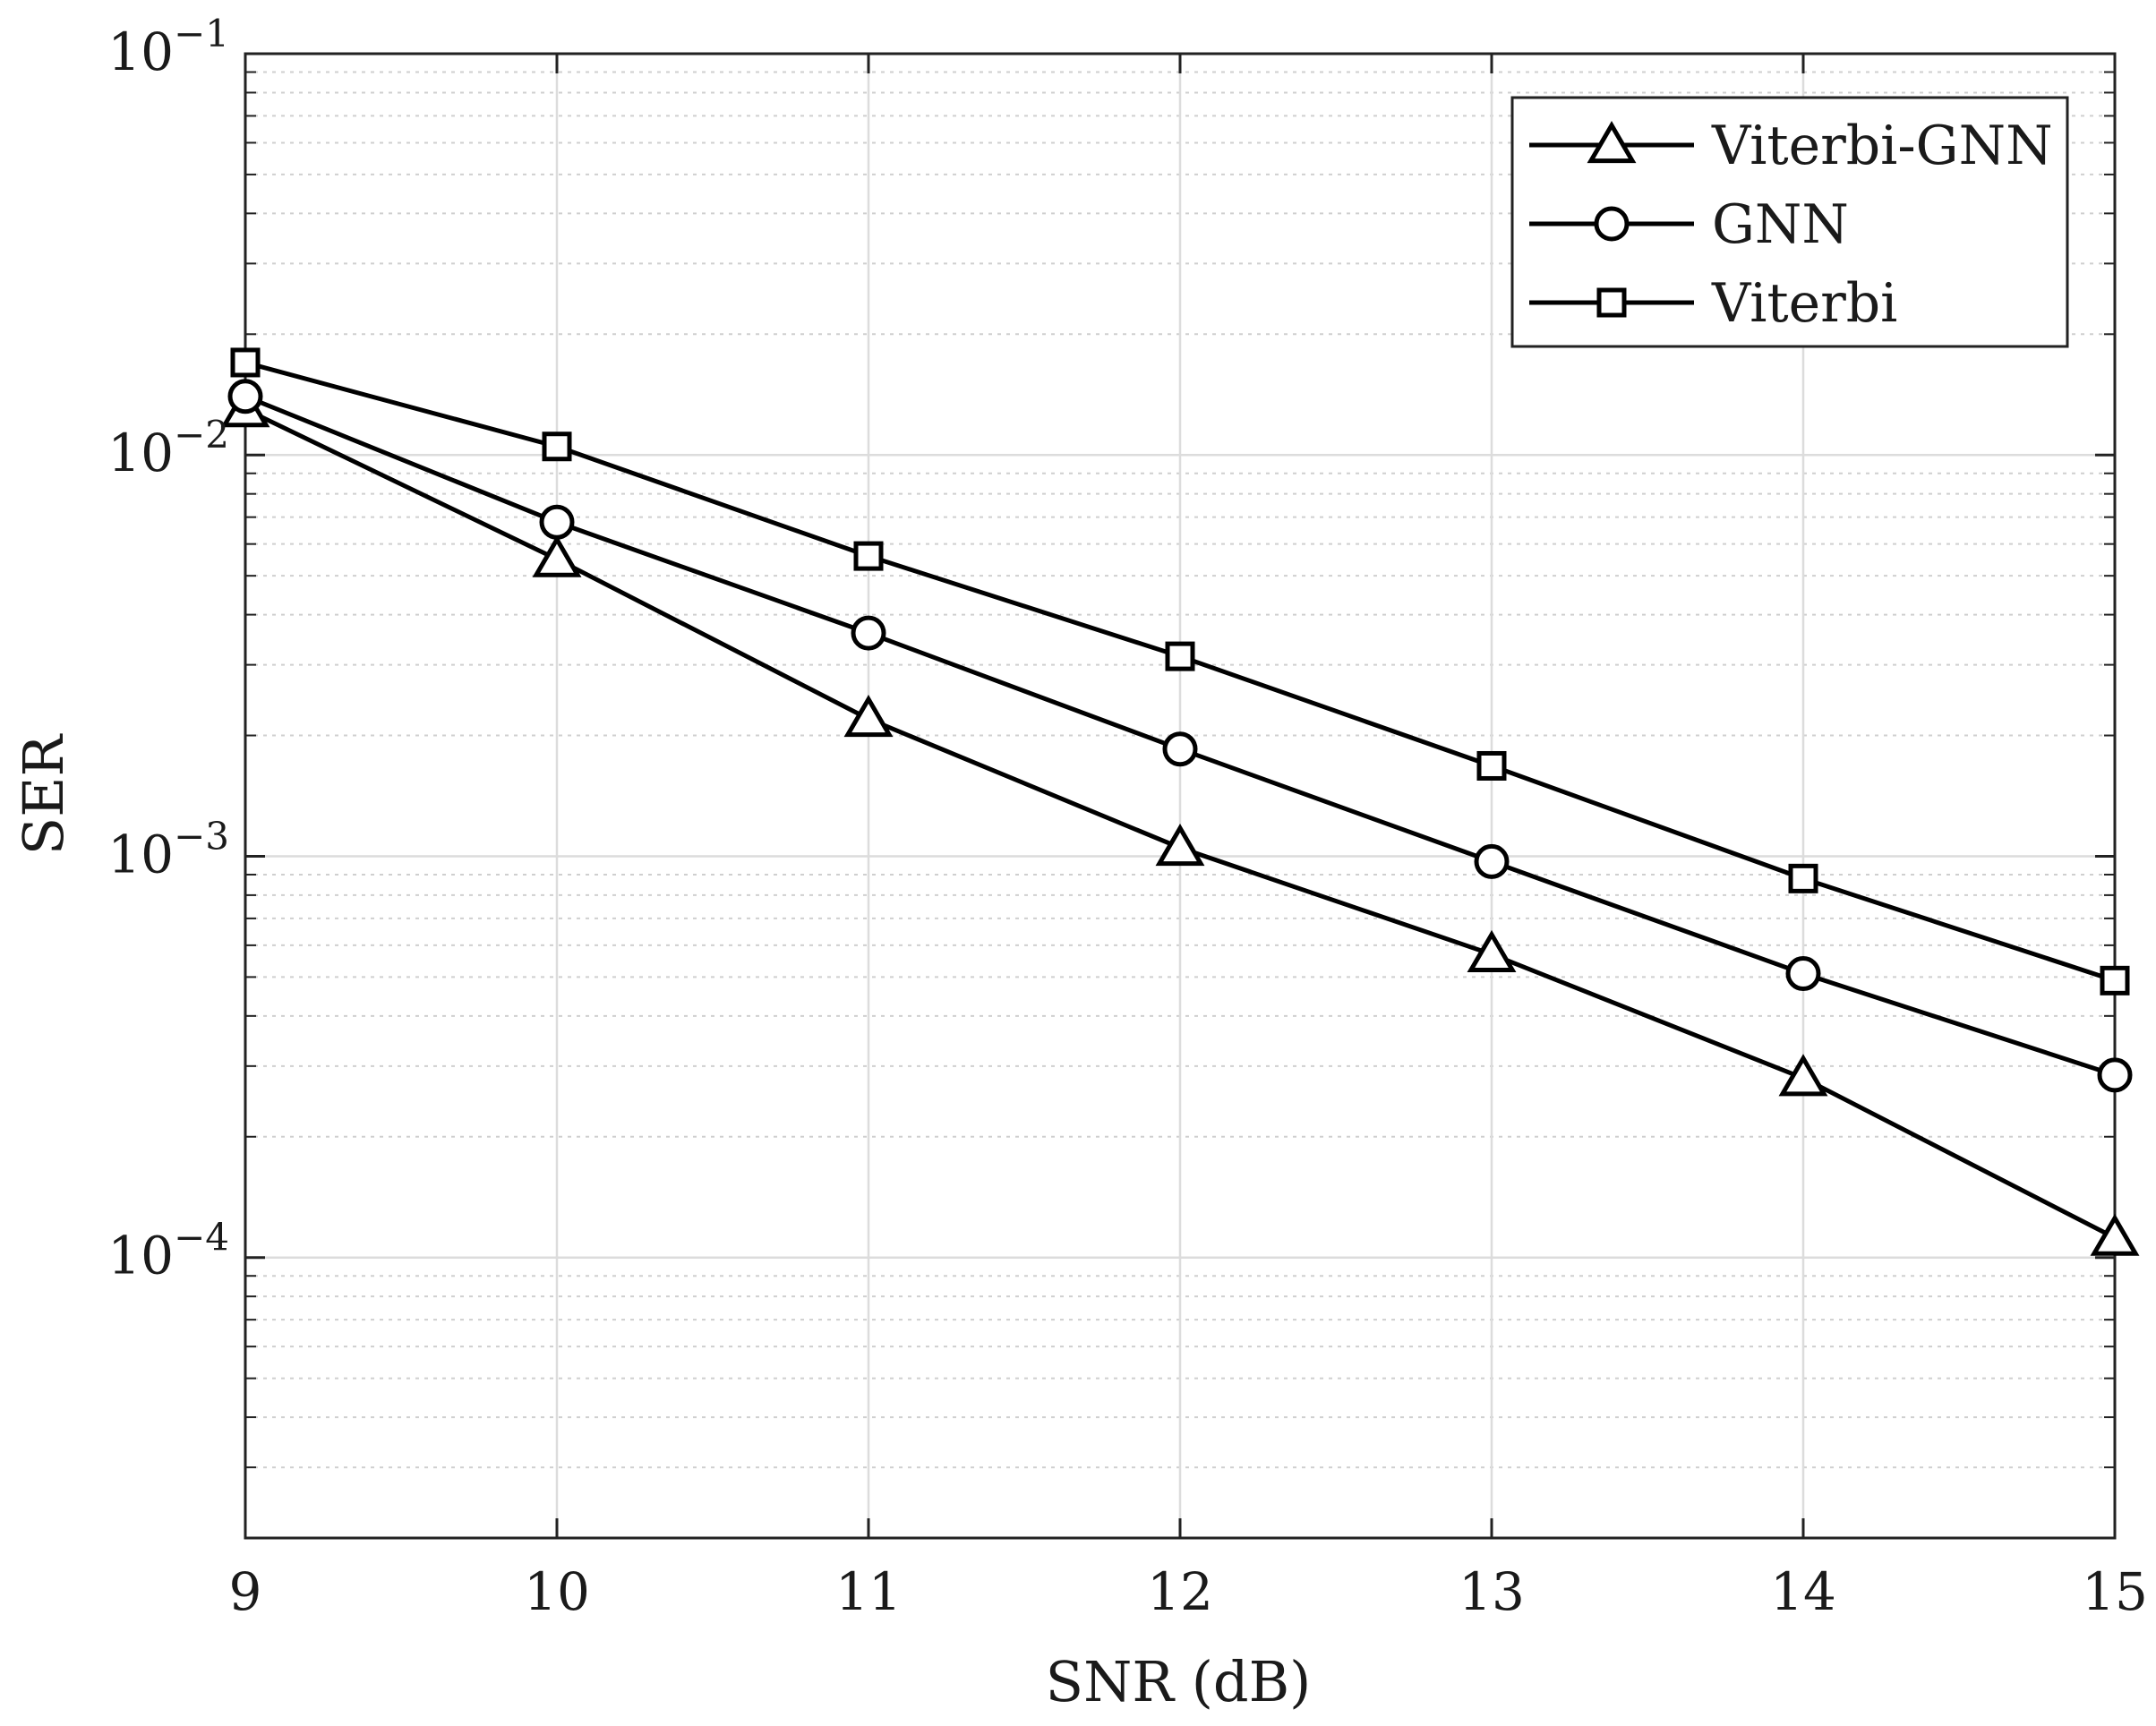  What do you see at coordinates (43, 793) in the screenshot?
I see `y-axis-title: SER` at bounding box center [43, 793].